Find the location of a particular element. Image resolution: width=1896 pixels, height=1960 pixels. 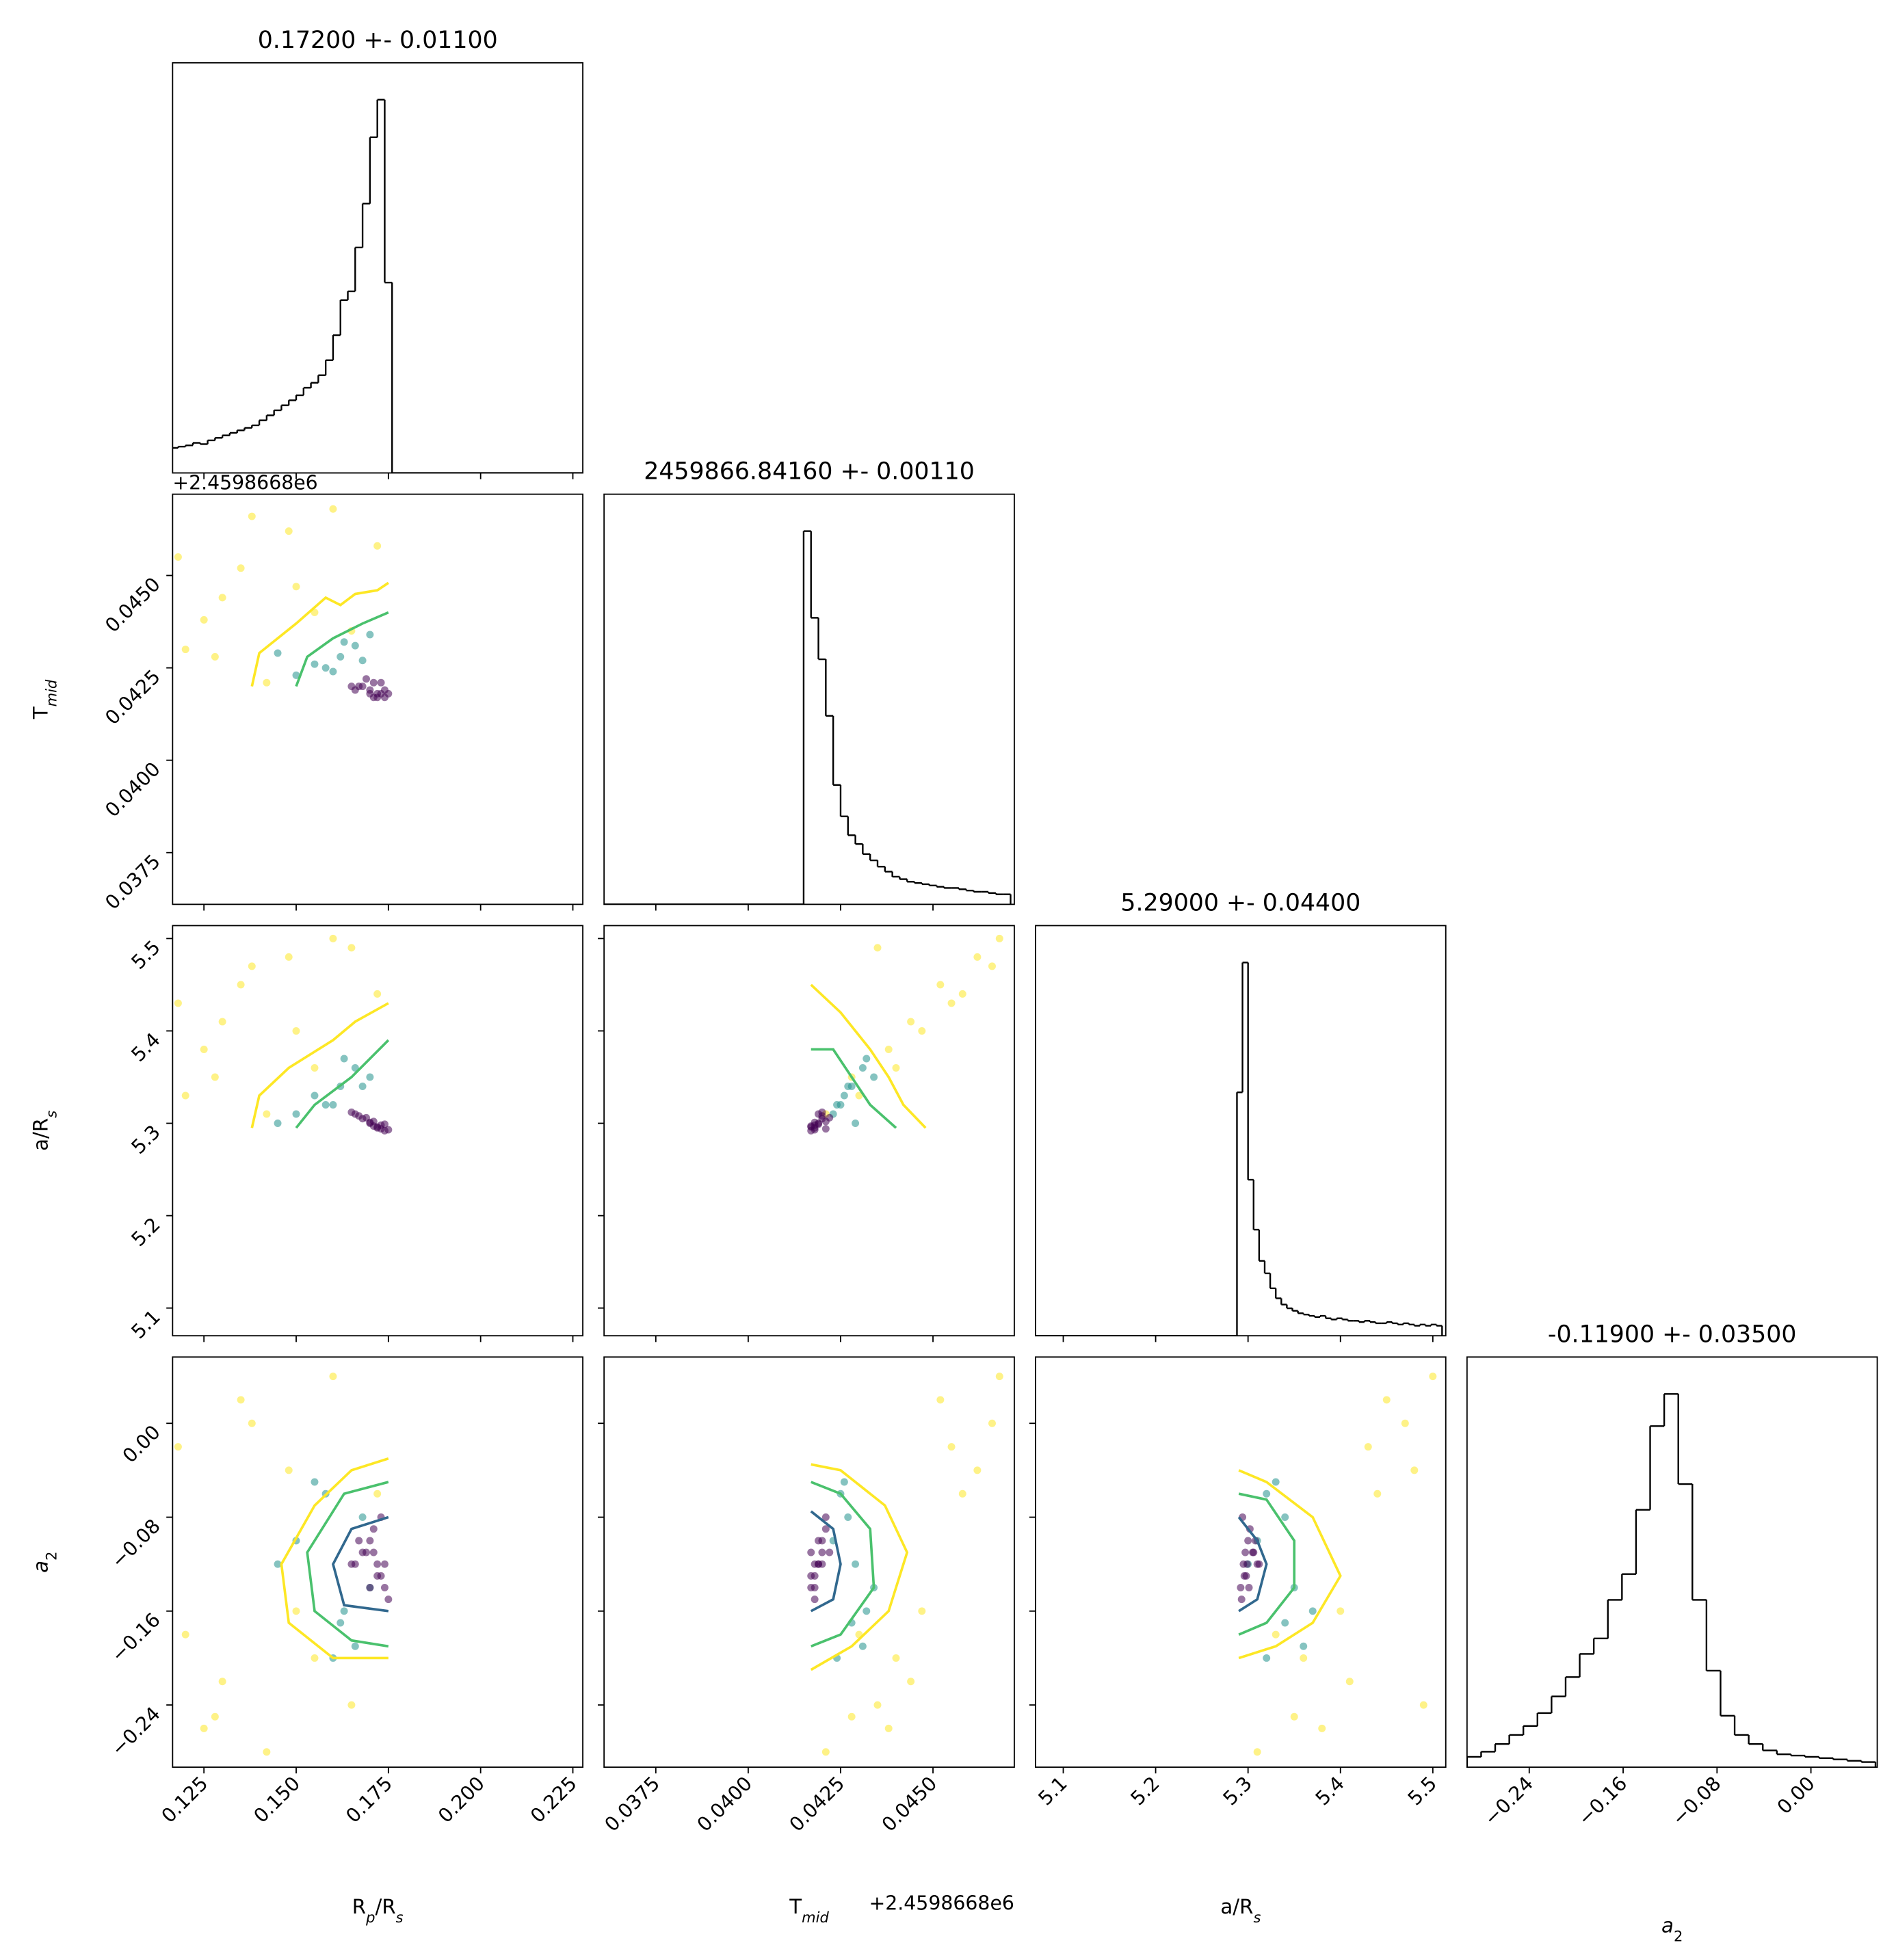

axis-label: Rp/Rs is located at coordinates (378, 1910).